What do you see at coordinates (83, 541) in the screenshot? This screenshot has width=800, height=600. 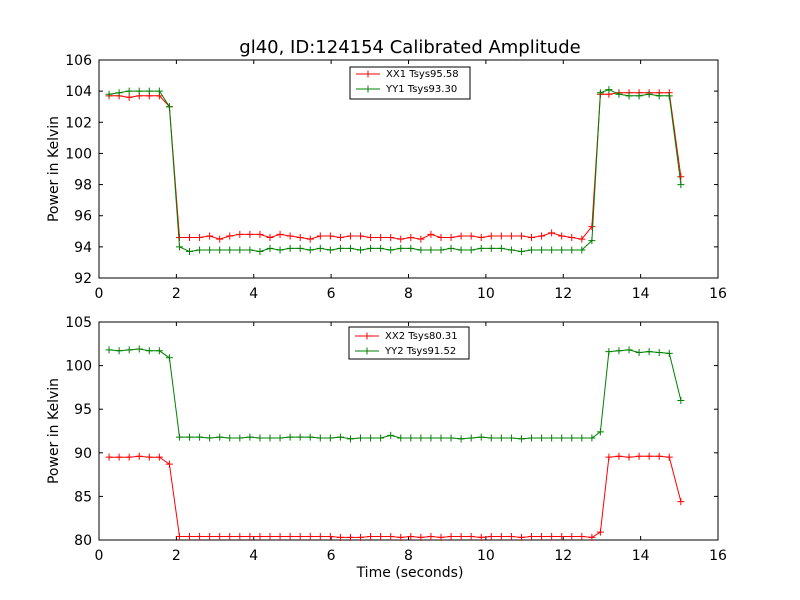 I see `y-tick-label: 80` at bounding box center [83, 541].